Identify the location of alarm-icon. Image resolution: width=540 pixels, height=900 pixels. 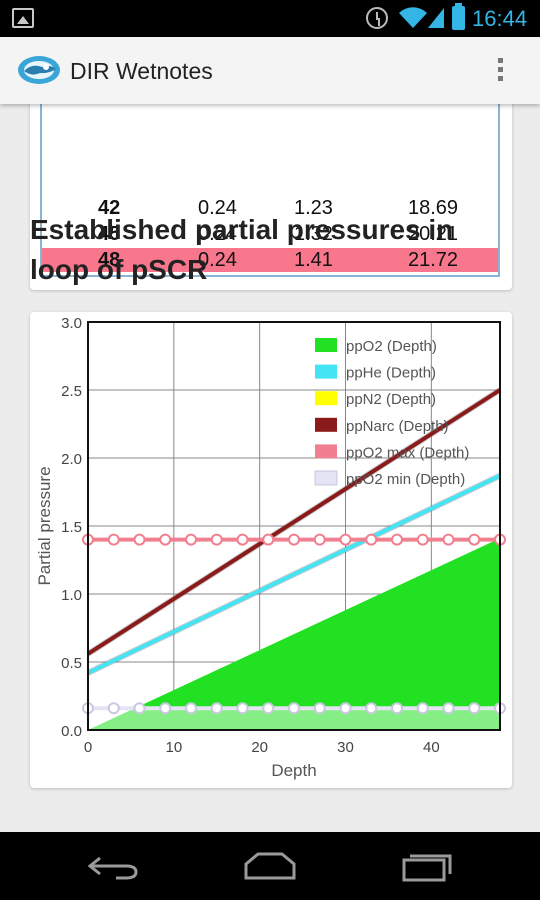
(377, 18).